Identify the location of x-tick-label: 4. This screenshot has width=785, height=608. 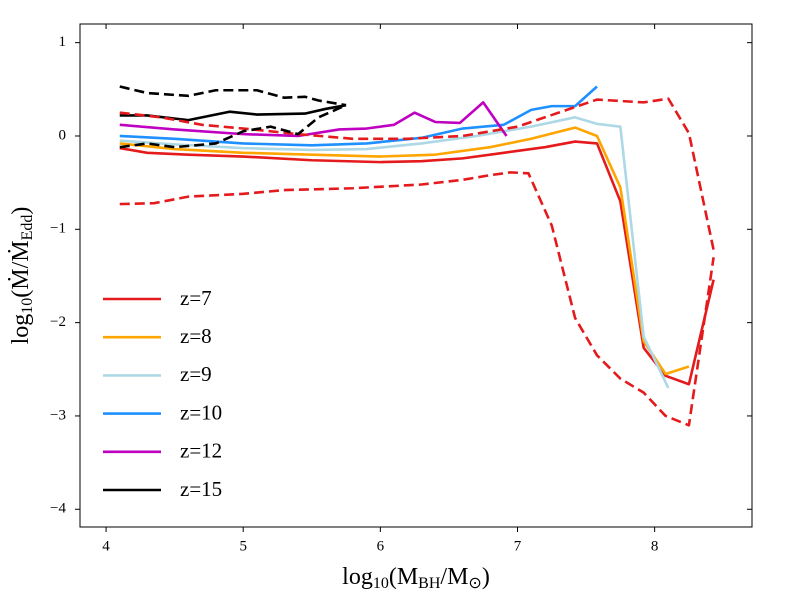
(106, 546).